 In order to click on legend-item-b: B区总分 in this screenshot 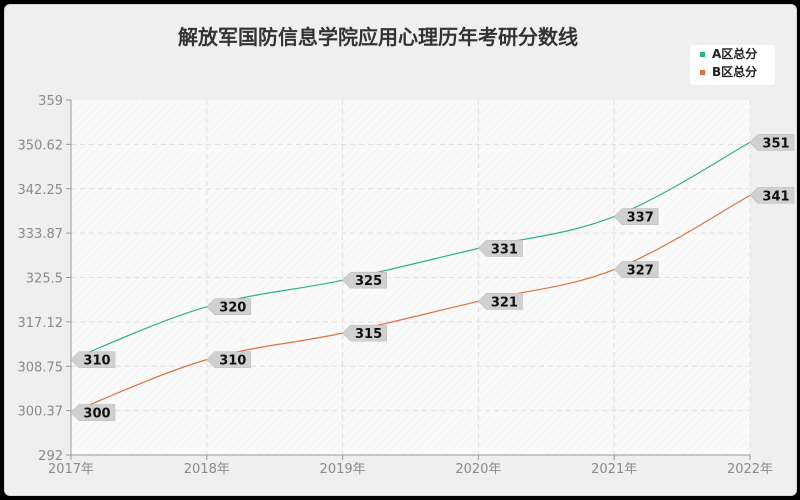, I will do `click(728, 71)`.